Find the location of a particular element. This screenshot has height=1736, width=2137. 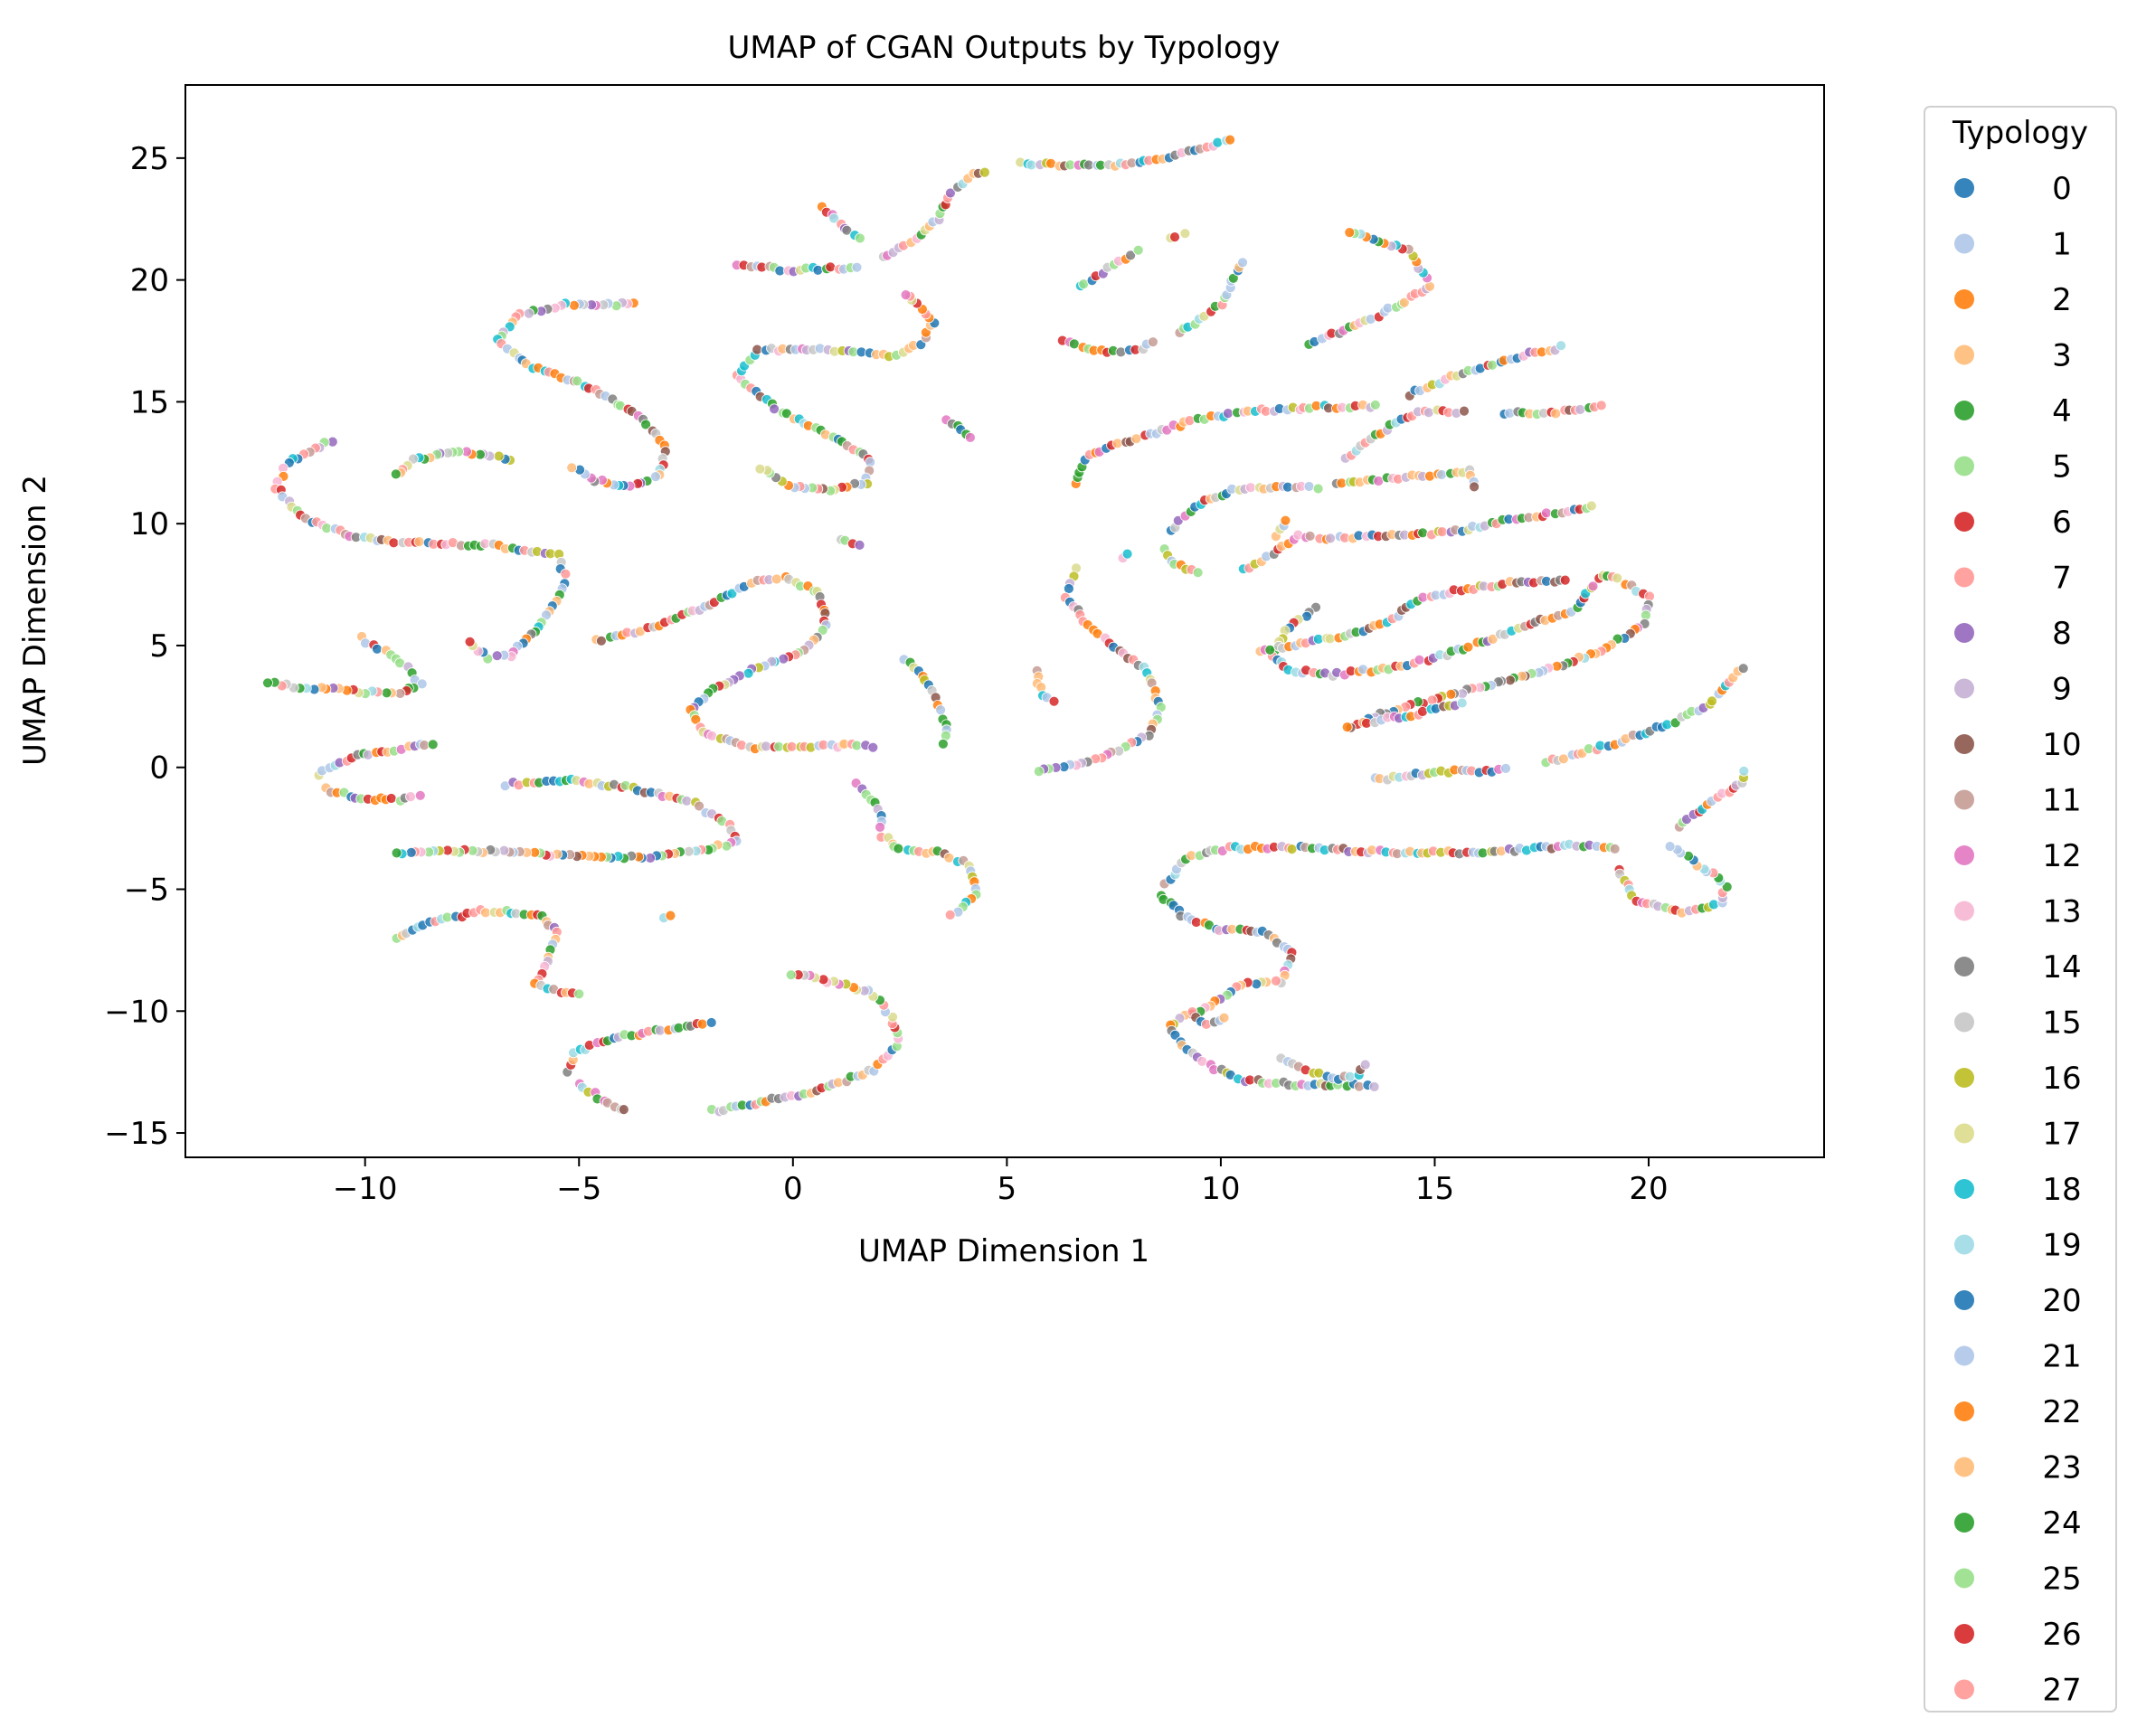

y-tick-label-2: −5 is located at coordinates (146, 891).